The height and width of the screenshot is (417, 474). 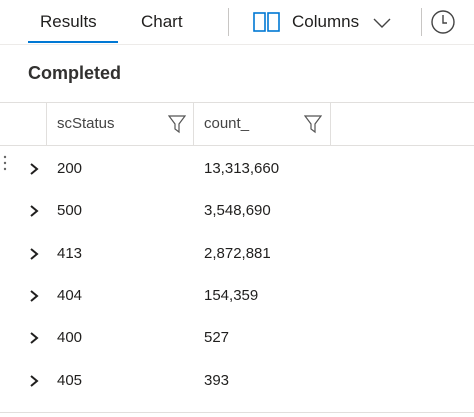 I want to click on table-cell: 500, so click(x=70, y=211).